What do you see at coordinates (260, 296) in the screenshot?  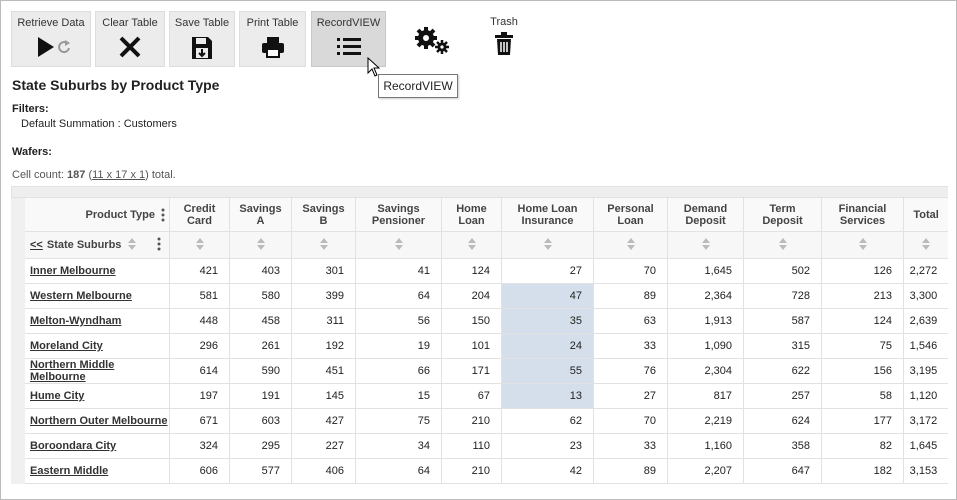 I see `value-cell: 580` at bounding box center [260, 296].